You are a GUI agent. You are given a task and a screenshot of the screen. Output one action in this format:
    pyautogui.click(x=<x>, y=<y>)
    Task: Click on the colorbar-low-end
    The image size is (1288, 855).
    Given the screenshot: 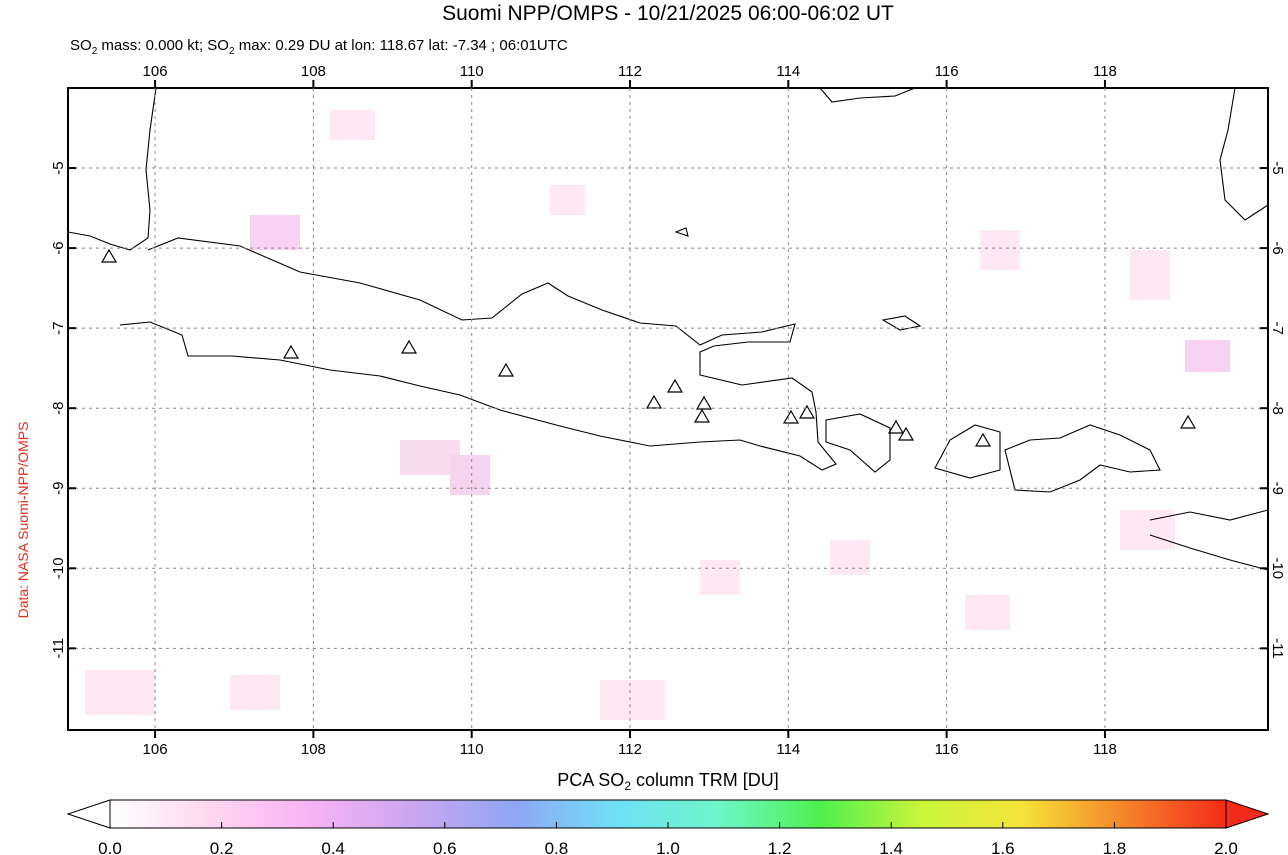 What is the action you would take?
    pyautogui.click(x=88, y=814)
    